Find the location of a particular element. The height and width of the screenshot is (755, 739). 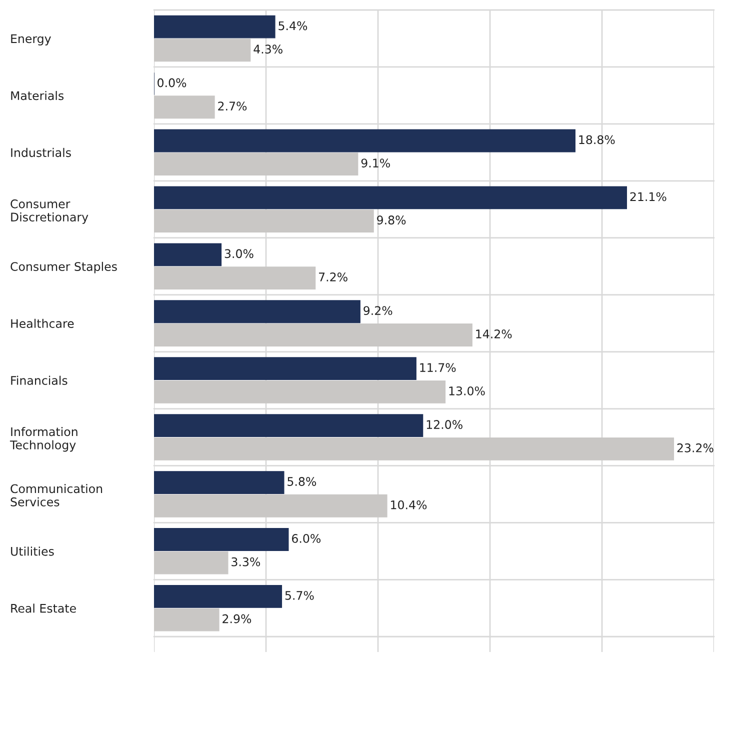

data-label: 0.0% is located at coordinates (172, 83).